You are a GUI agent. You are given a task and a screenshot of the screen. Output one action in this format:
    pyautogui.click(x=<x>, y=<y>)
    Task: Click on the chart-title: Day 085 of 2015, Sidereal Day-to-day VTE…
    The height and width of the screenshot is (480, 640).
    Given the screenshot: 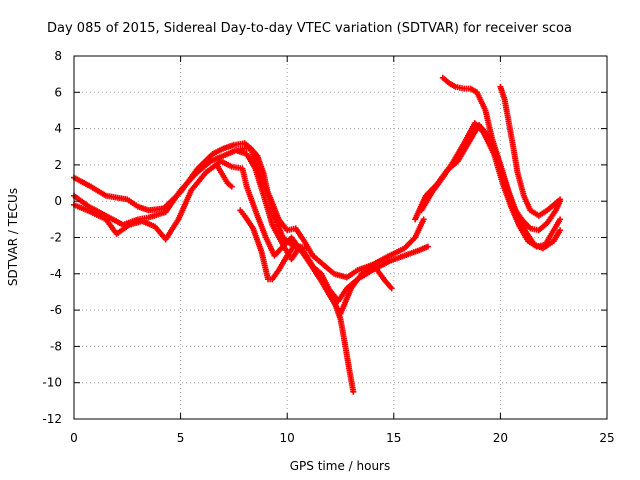 What is the action you would take?
    pyautogui.click(x=309, y=28)
    